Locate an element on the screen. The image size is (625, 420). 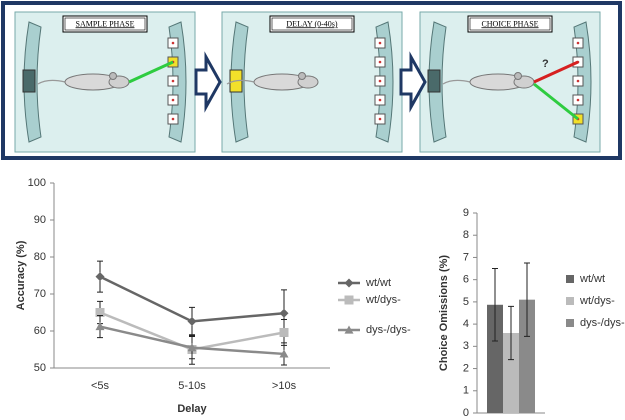
y-tick-label: 3 is located at coordinates (466, 346).